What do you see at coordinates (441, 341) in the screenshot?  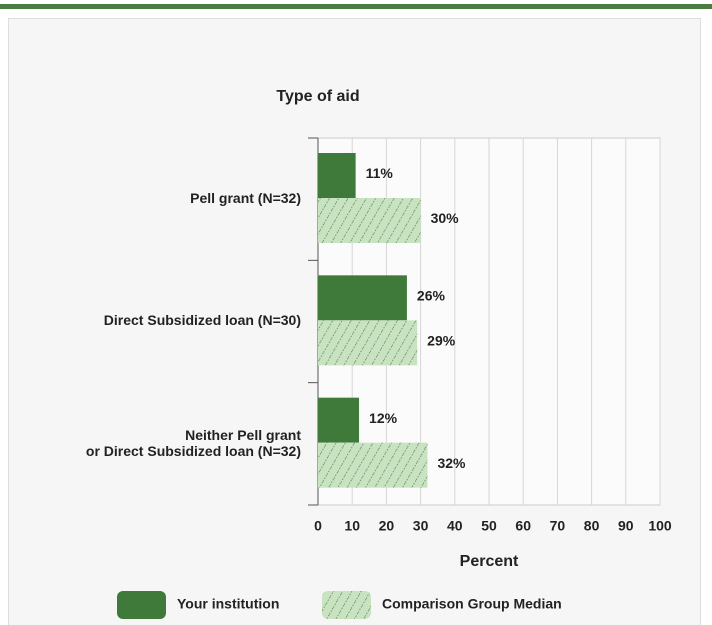 I see `value-label: 29%` at bounding box center [441, 341].